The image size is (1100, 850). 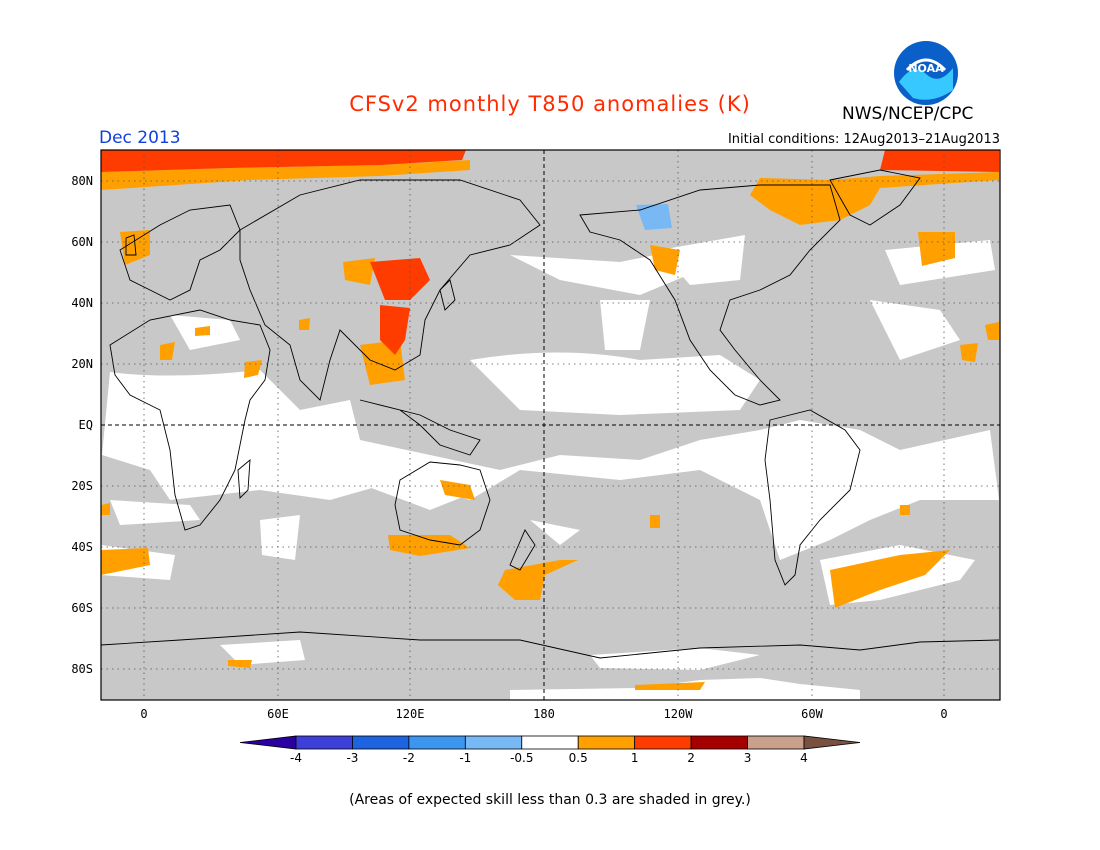 I want to click on colorbar-label: 2, so click(x=691, y=758).